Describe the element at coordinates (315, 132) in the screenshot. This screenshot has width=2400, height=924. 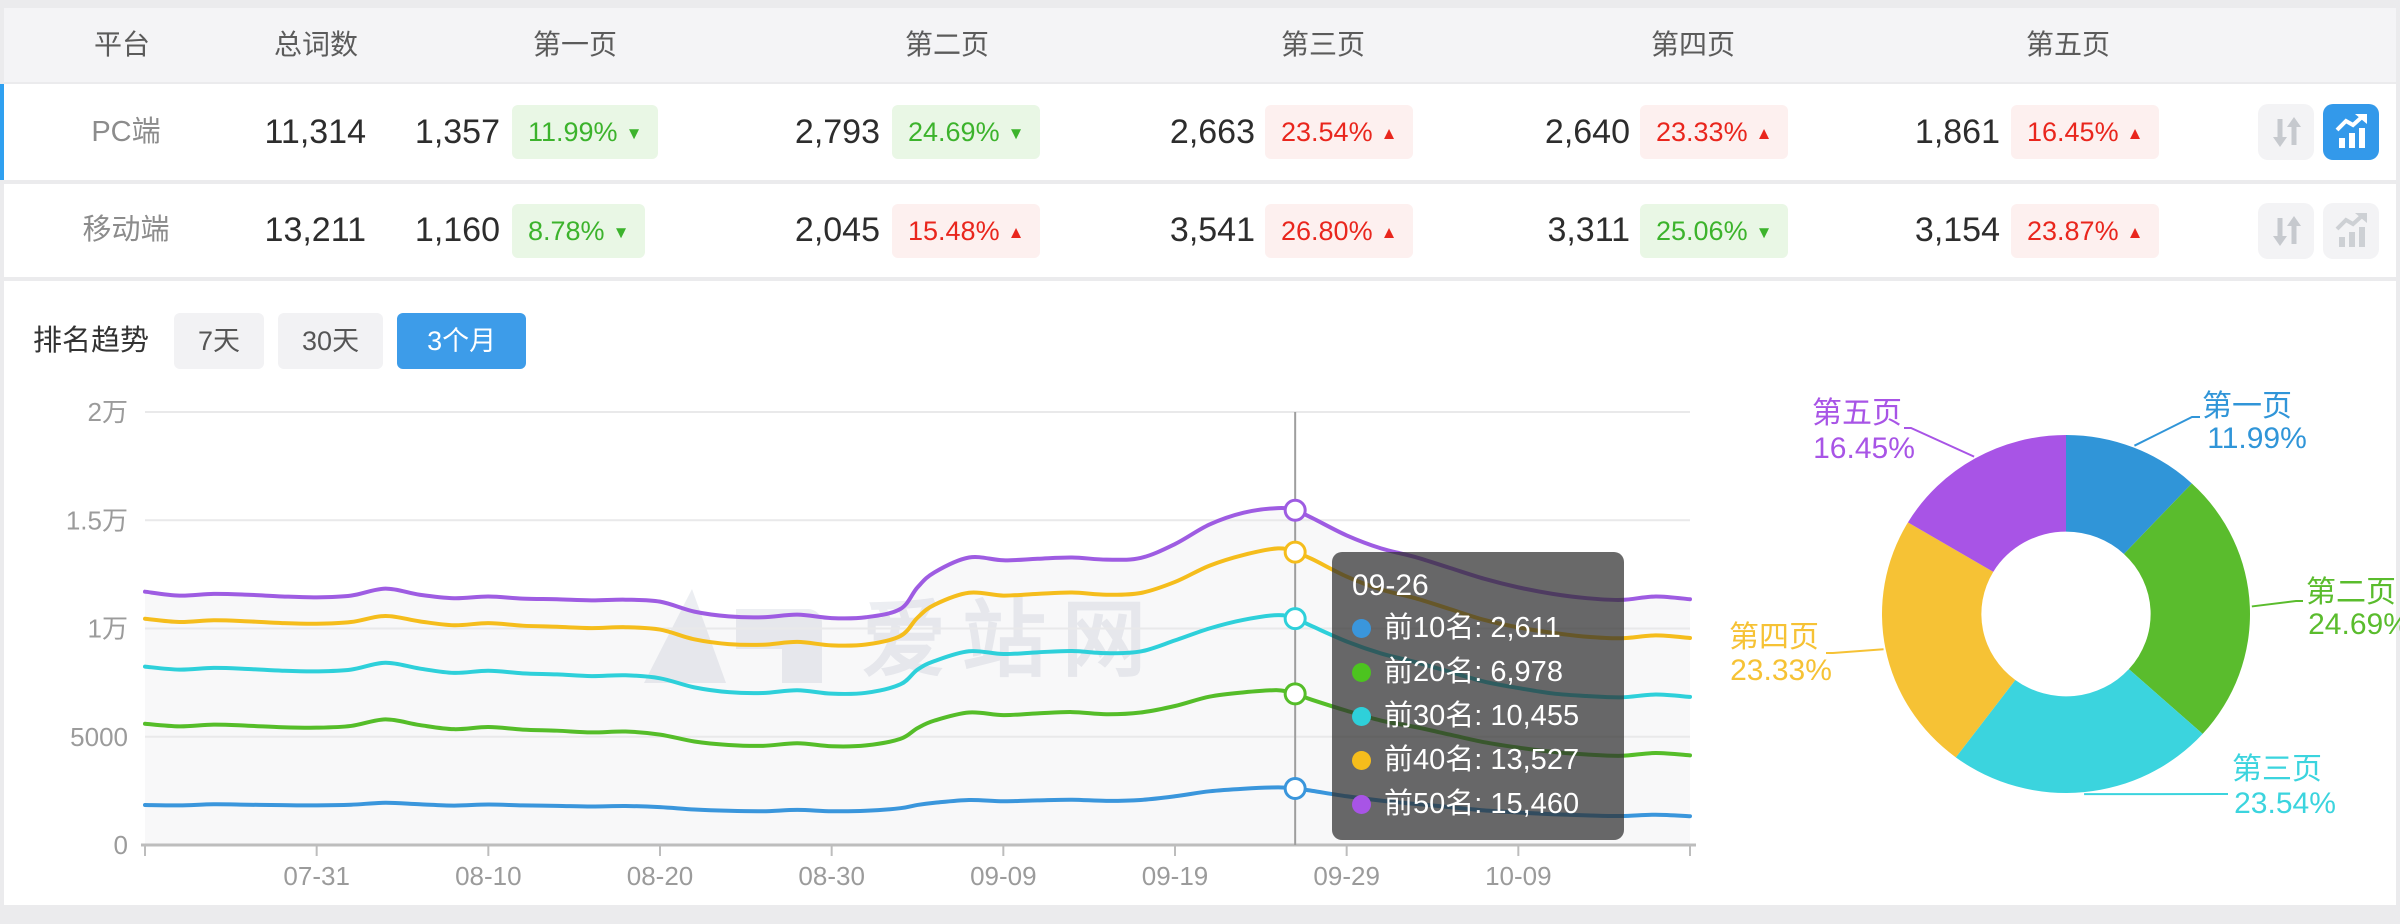
I see `total-keywords-value: 11,314` at that location.